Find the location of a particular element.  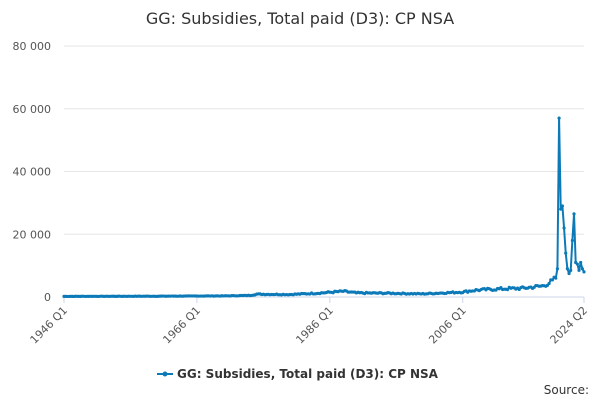

y-axis-ticks: 0 20 000 40 000 60 000 80 000 is located at coordinates (32, 172).